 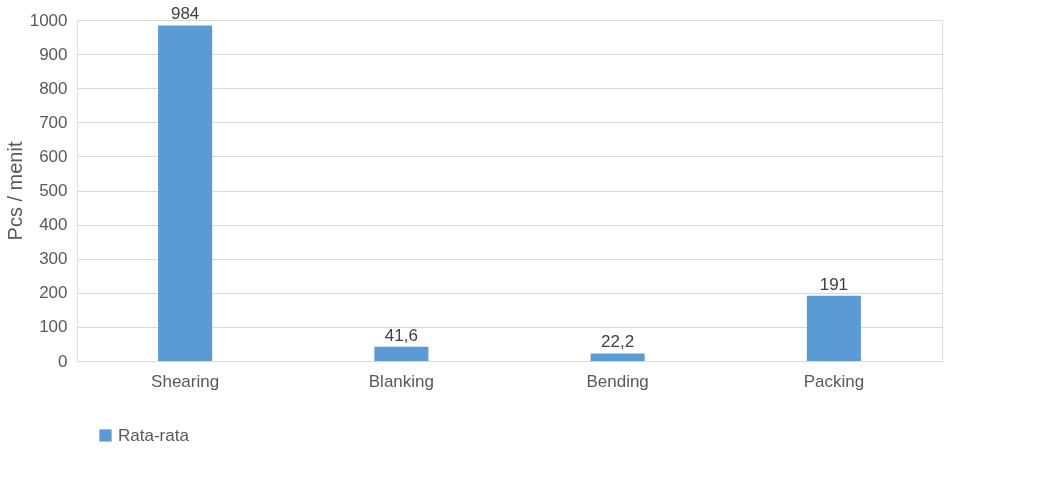 What do you see at coordinates (154, 435) in the screenshot?
I see `legend-label: Rata-rata` at bounding box center [154, 435].